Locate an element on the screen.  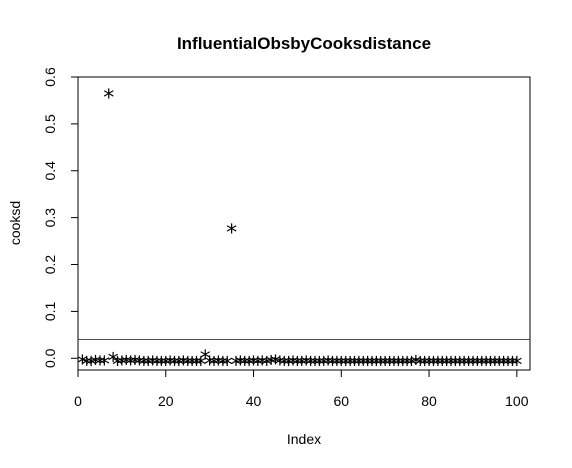
y-tick-label: 0.6 is located at coordinates (50, 77).